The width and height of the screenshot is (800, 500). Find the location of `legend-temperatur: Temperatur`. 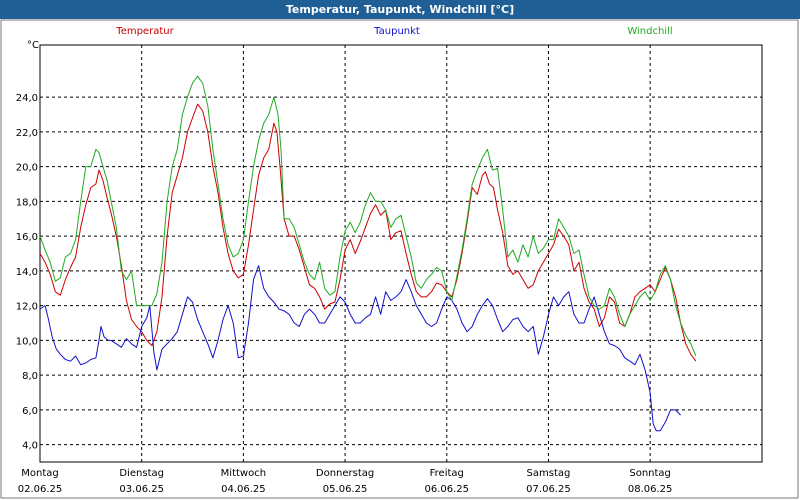

legend-temperatur: Temperatur is located at coordinates (144, 31).